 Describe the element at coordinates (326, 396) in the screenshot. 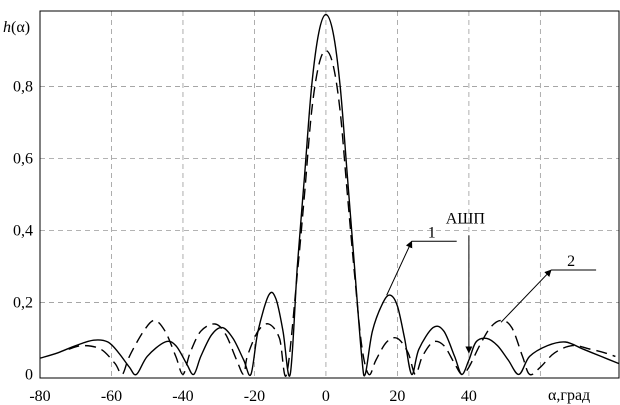

I see `x-tick-label: 0` at that location.